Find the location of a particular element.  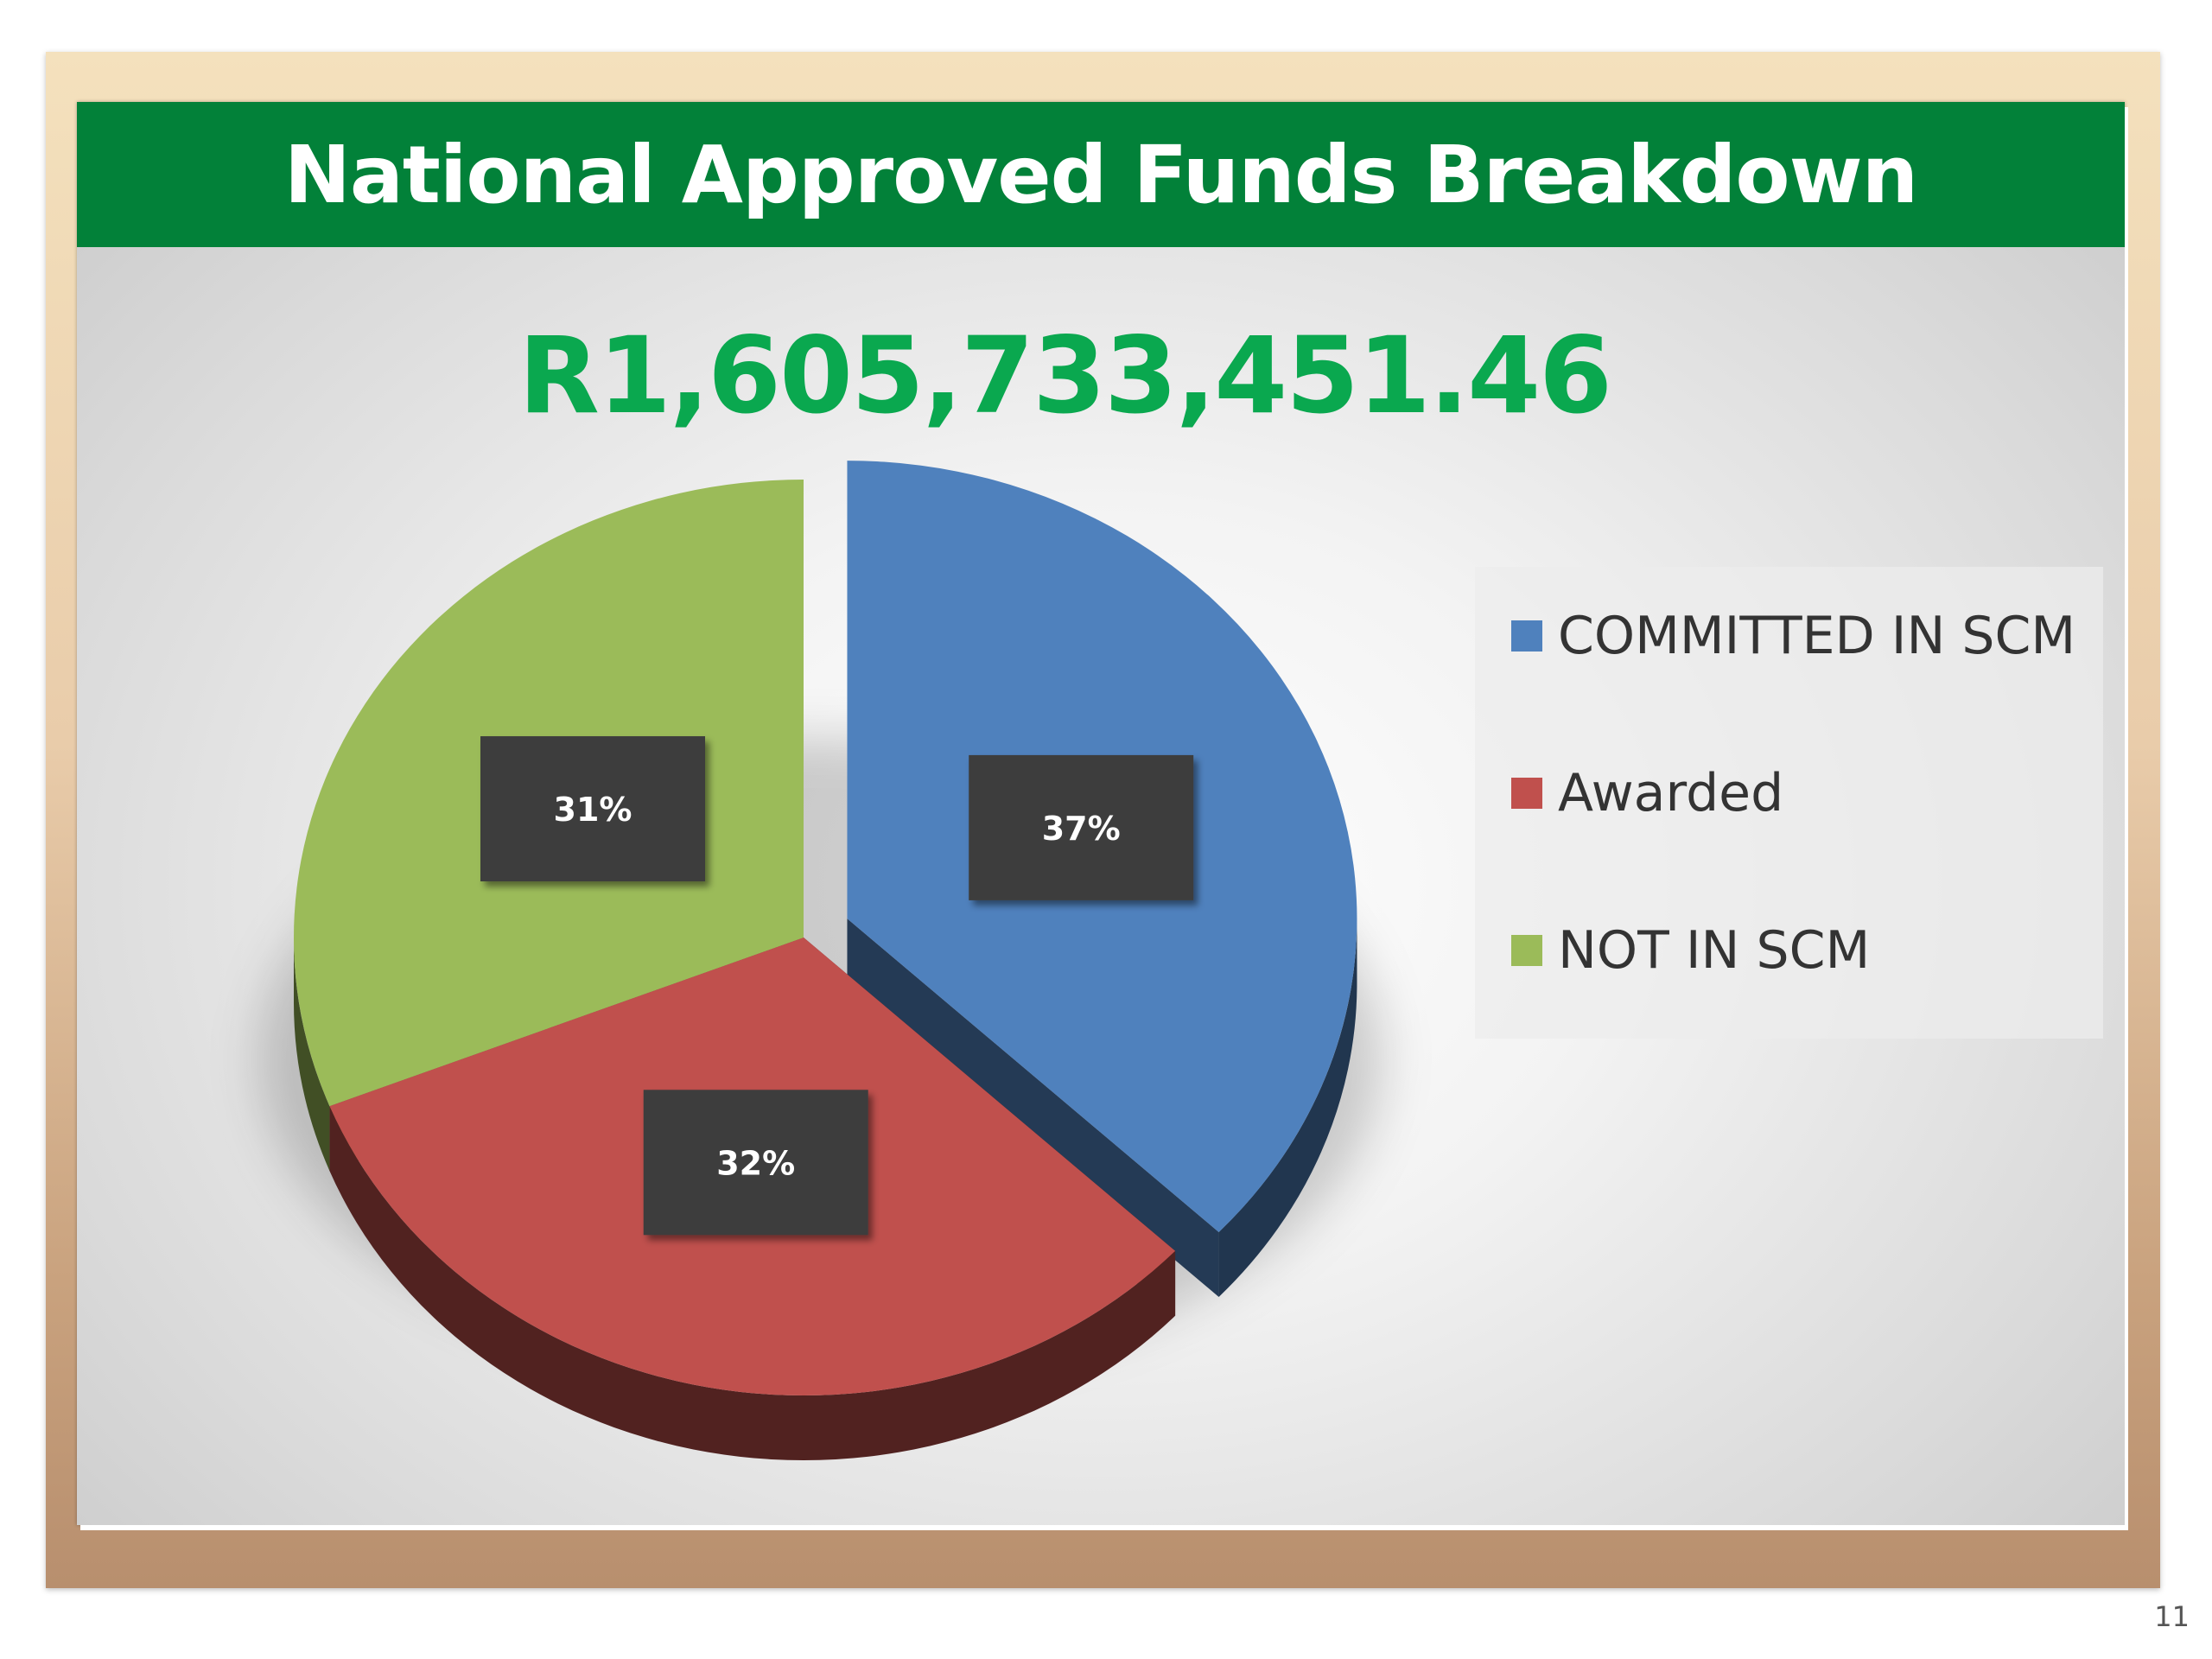

legend-label: COMMITTED IN SCM is located at coordinates (1817, 636).